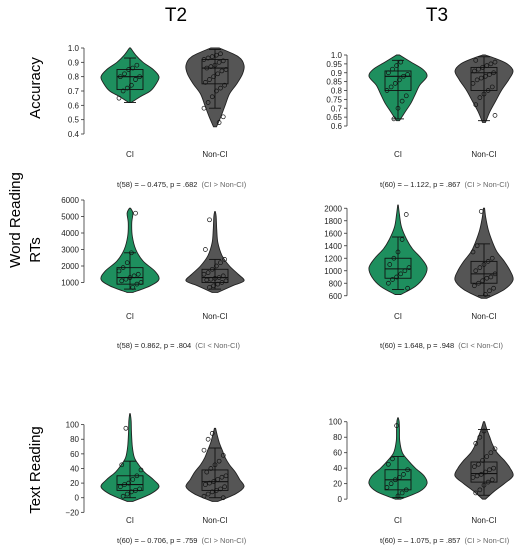  Describe the element at coordinates (35, 88) in the screenshot. I see `row-label-accuracy: Accuracy` at that location.